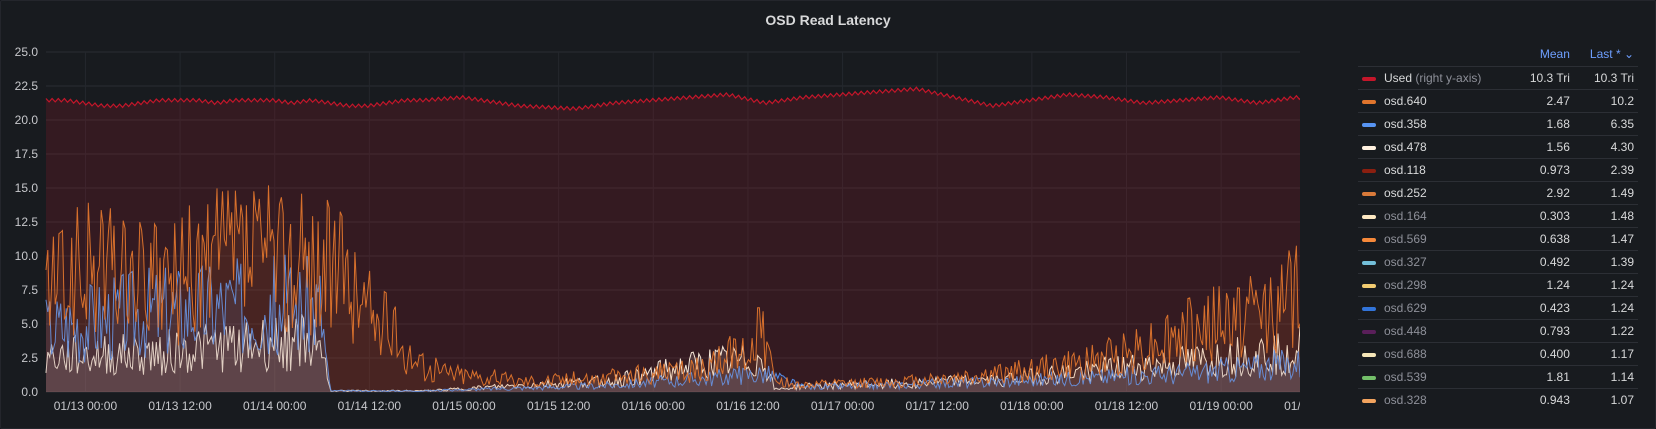  Describe the element at coordinates (1292, 406) in the screenshot. I see `x-tick-label: 01/19 12:00` at that location.